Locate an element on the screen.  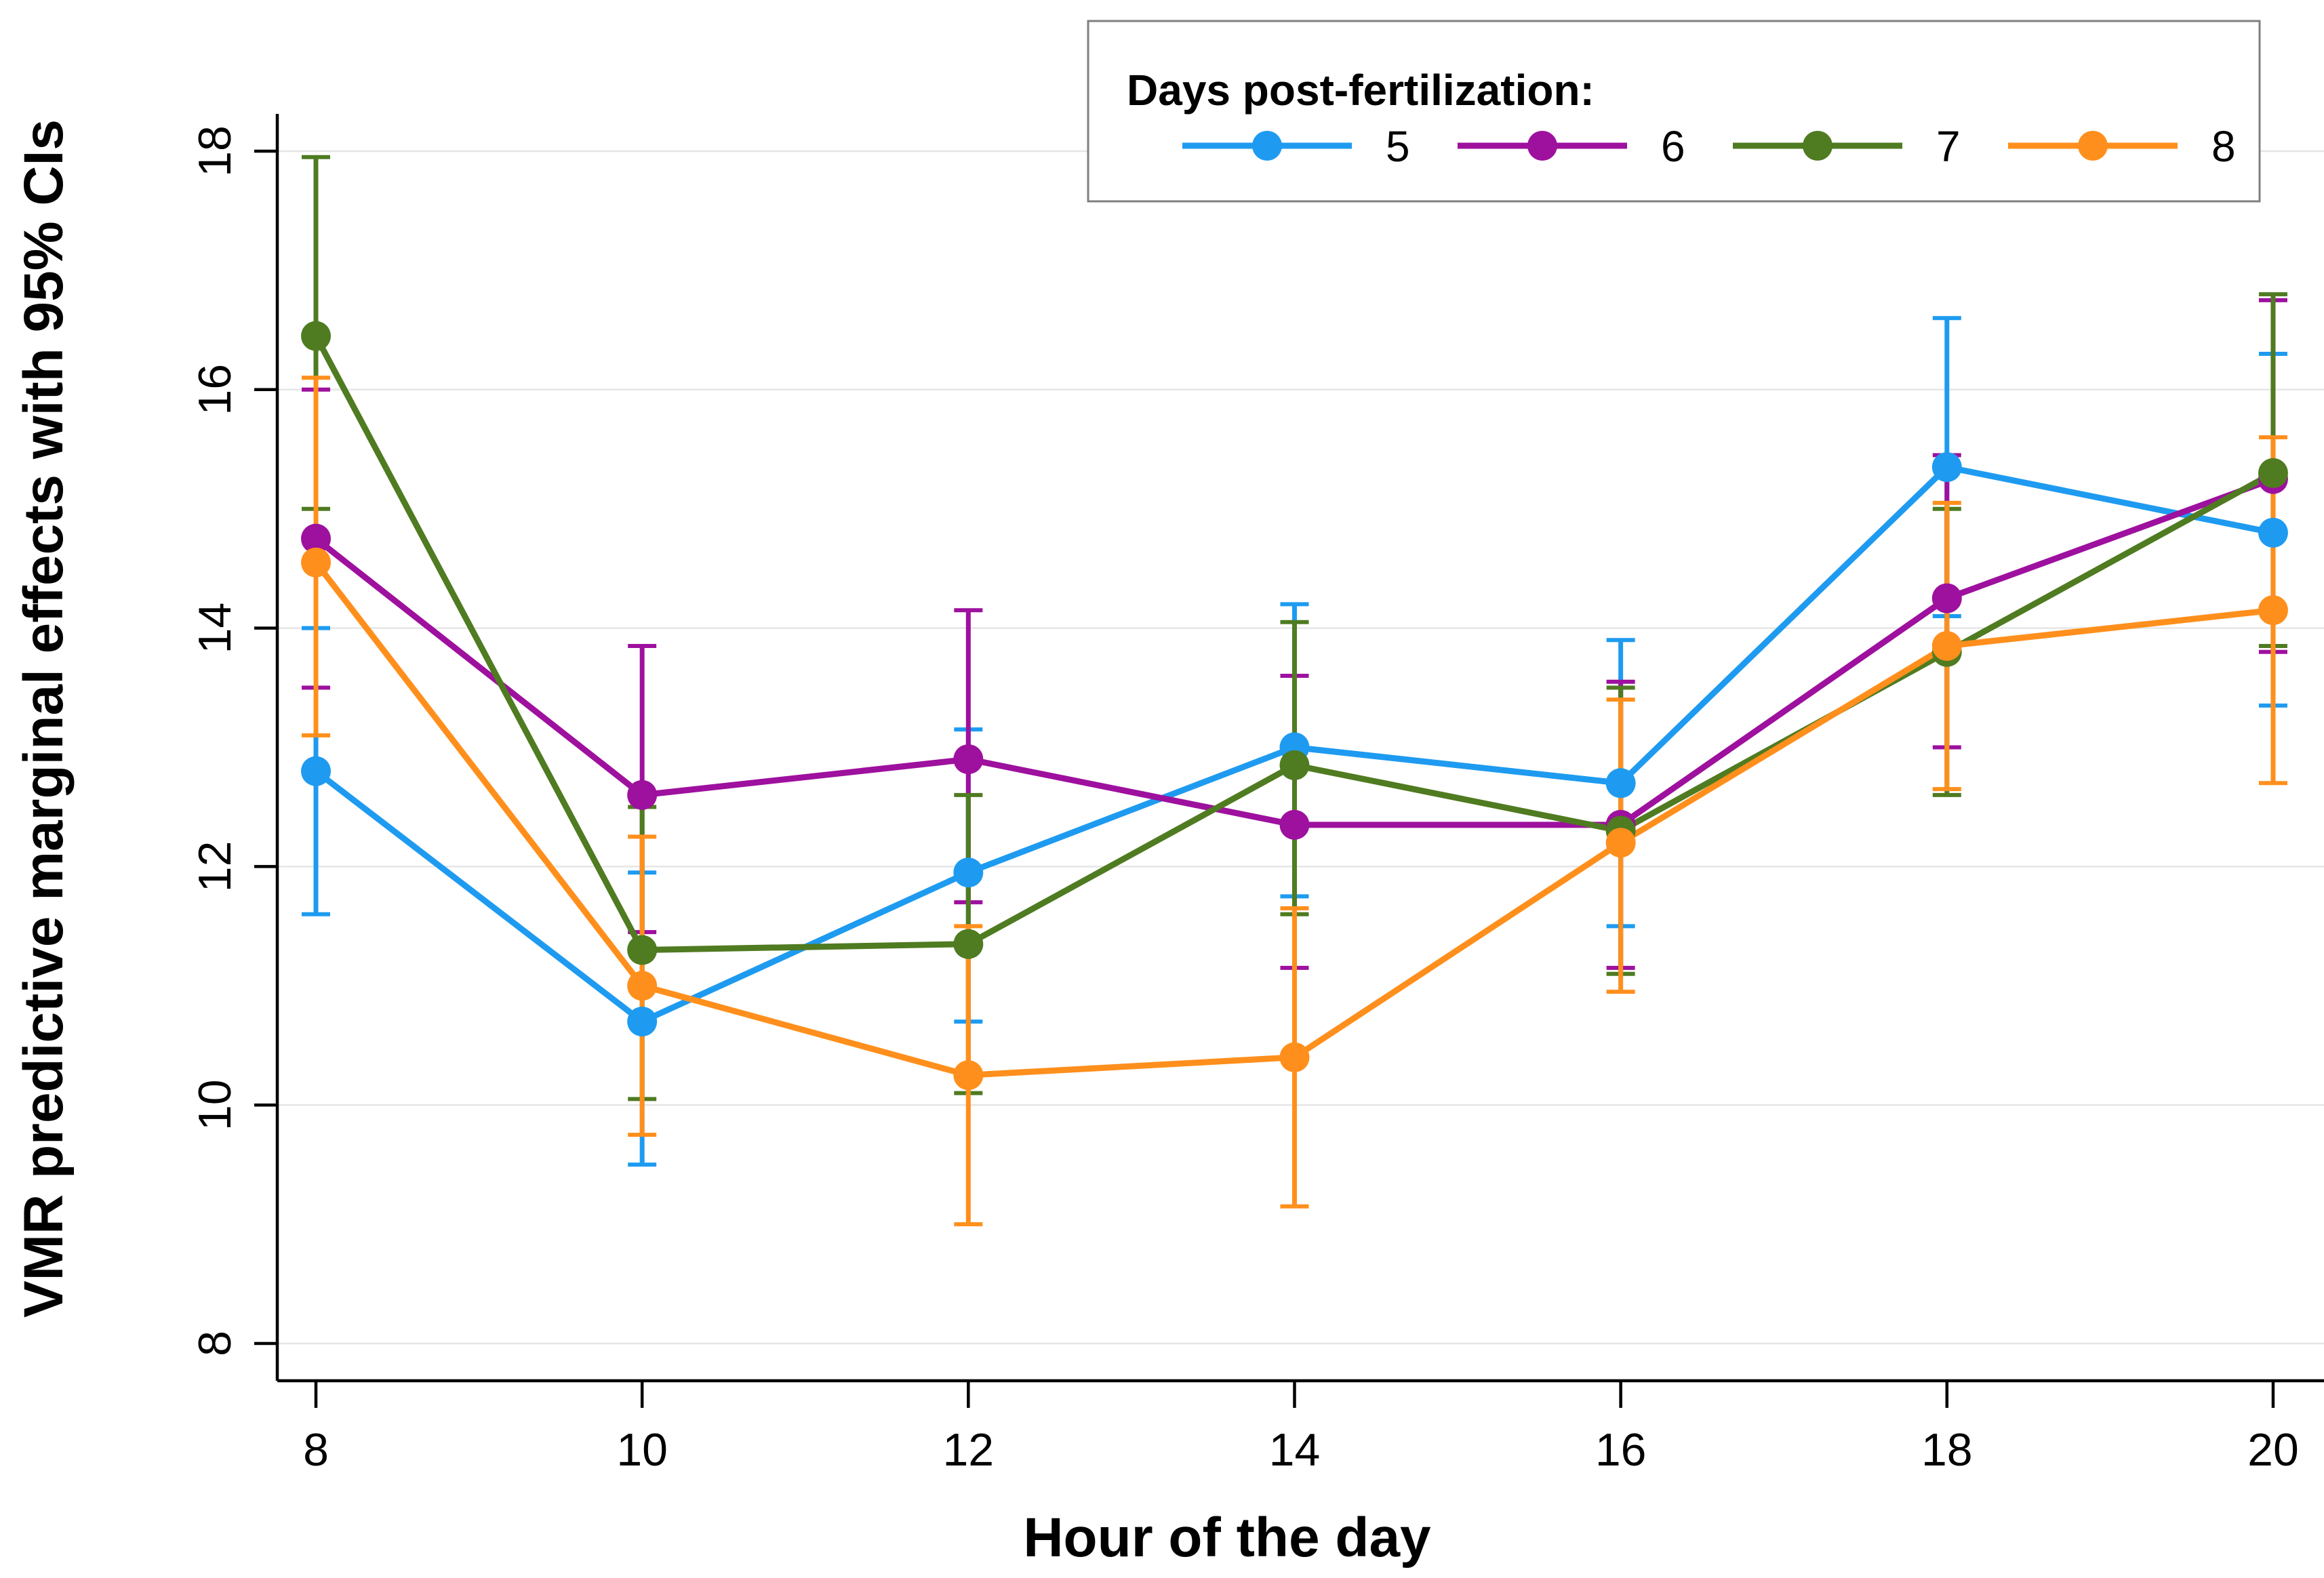
x-tick-label-14: 14 is located at coordinates (1295, 1450).